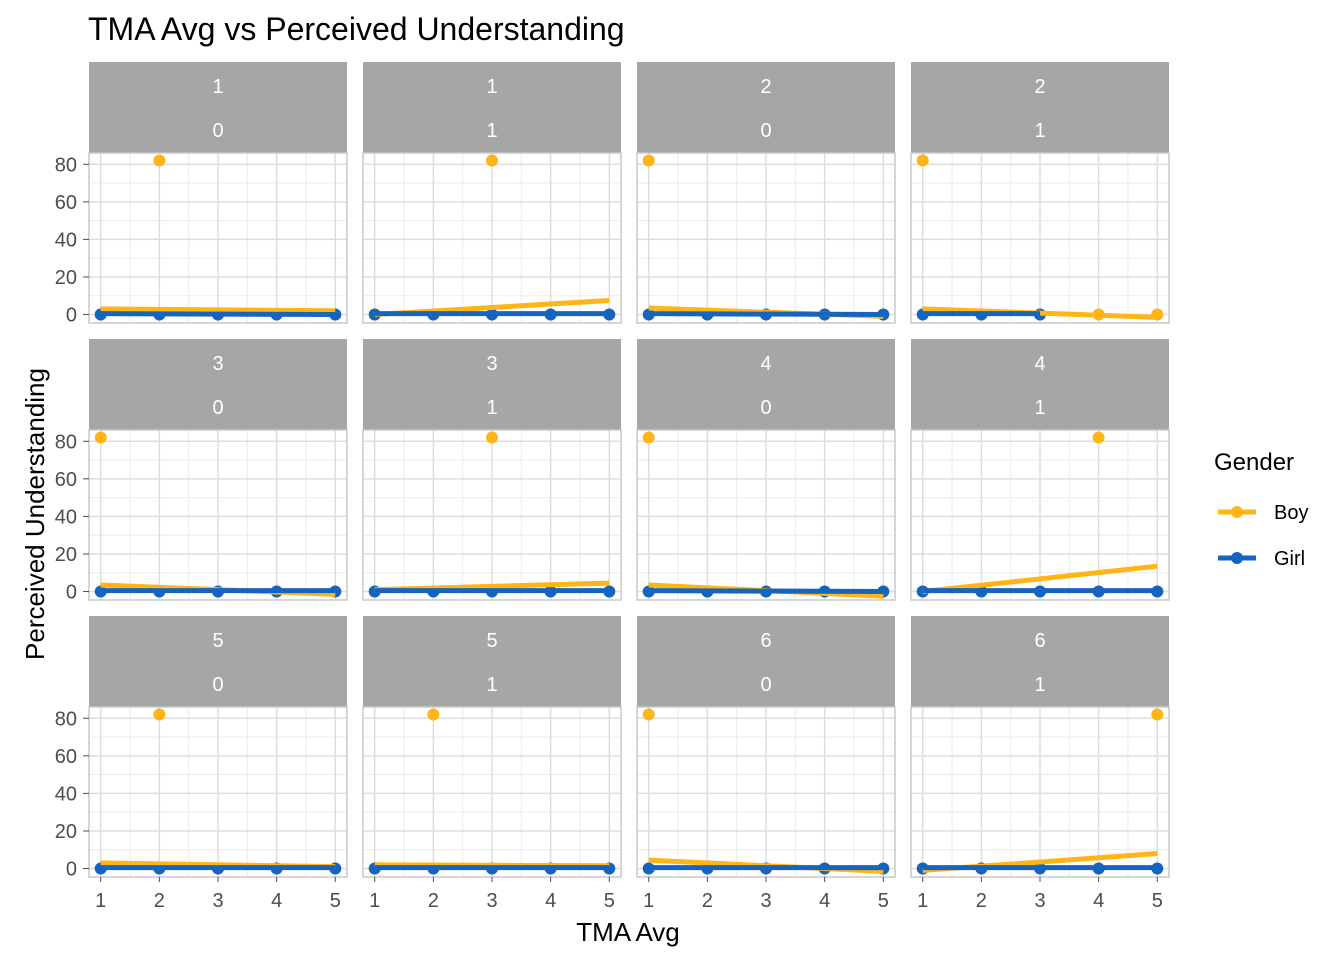 The image size is (1344, 960). What do you see at coordinates (1291, 513) in the screenshot?
I see `legend-label: Boy` at bounding box center [1291, 513].